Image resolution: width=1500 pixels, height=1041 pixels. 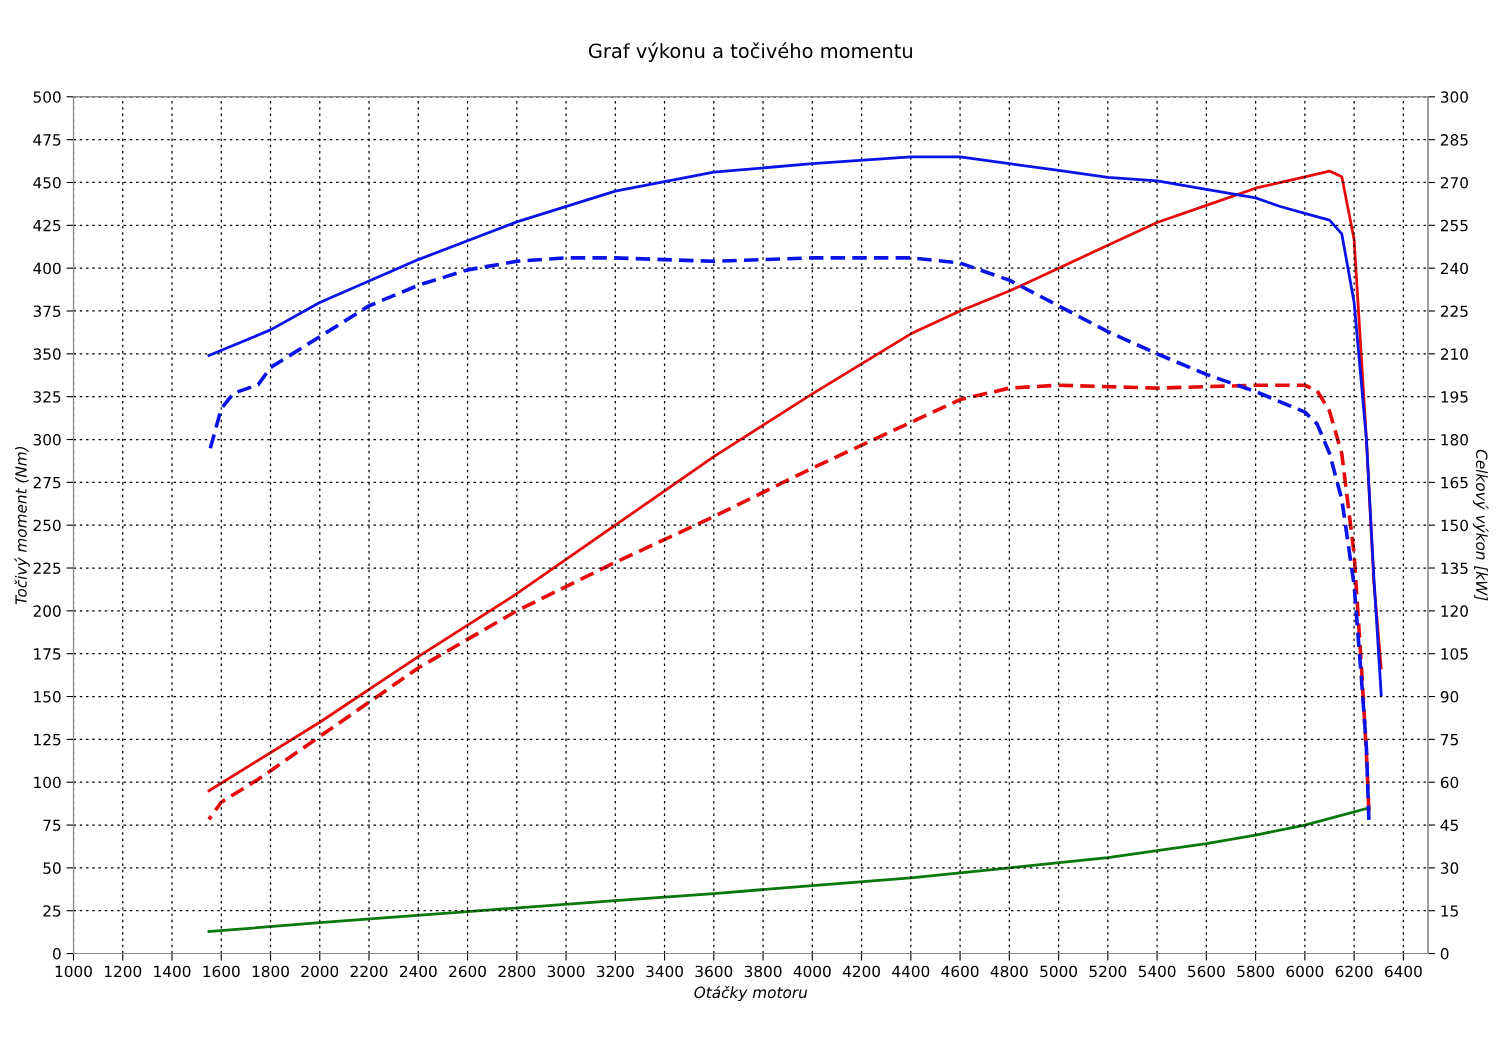 What do you see at coordinates (1059, 971) in the screenshot?
I see `x-tick-label: 5000` at bounding box center [1059, 971].